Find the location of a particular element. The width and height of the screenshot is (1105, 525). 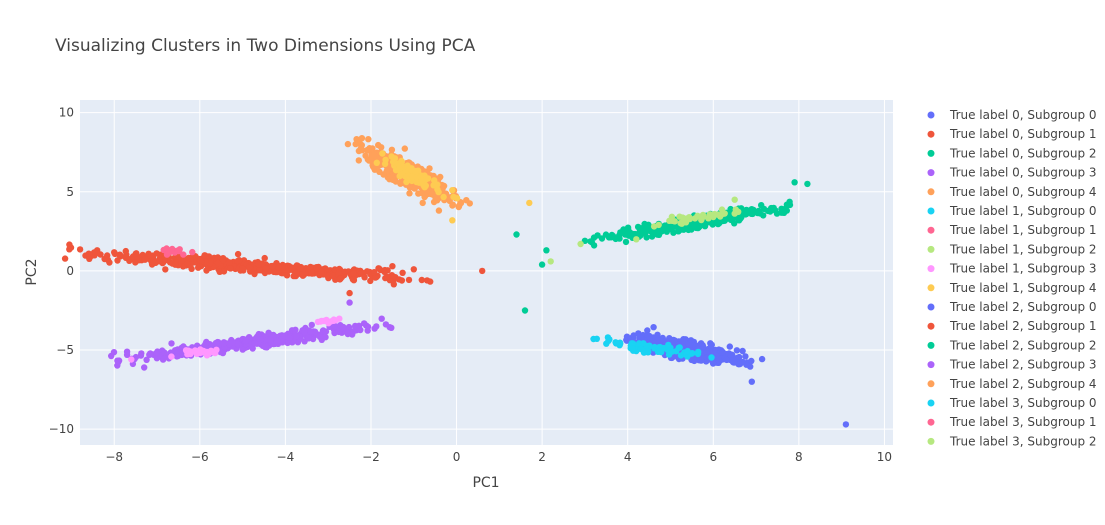

legend-item: True label 0, Subgroup 4 is located at coordinates (1012, 192).